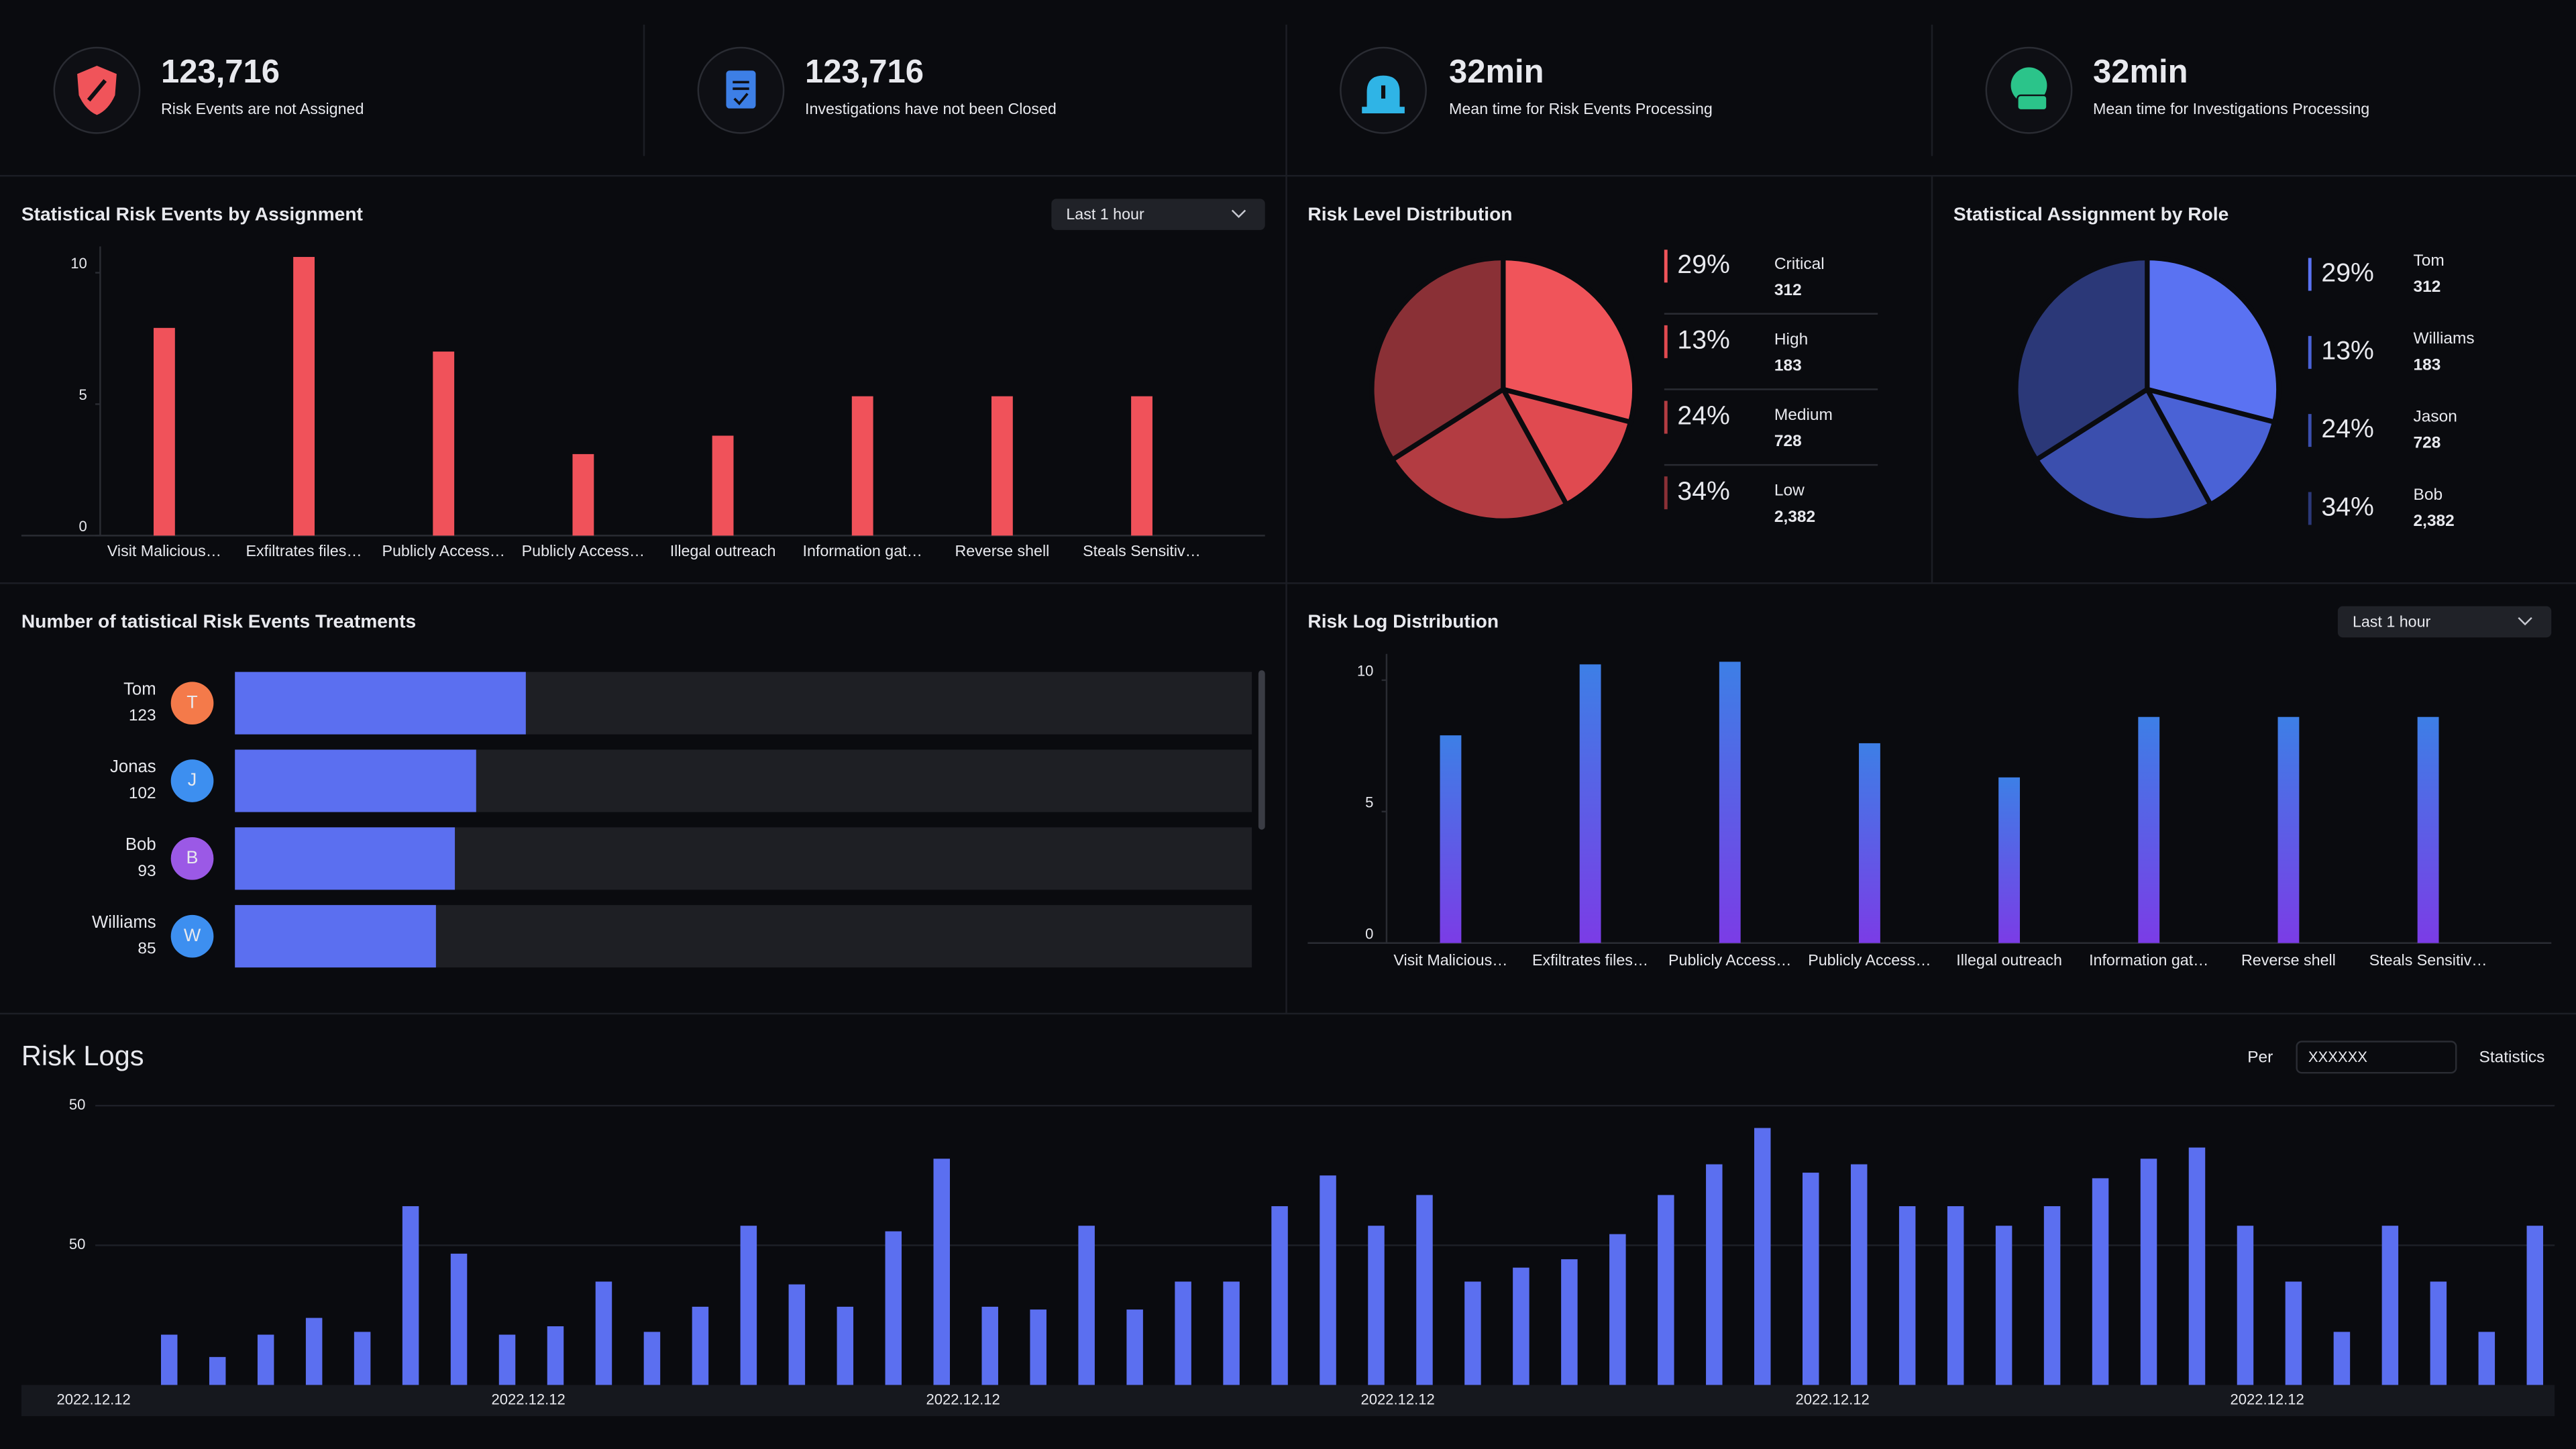  What do you see at coordinates (2288, 960) in the screenshot?
I see `x-tick-label: Reverse shell` at bounding box center [2288, 960].